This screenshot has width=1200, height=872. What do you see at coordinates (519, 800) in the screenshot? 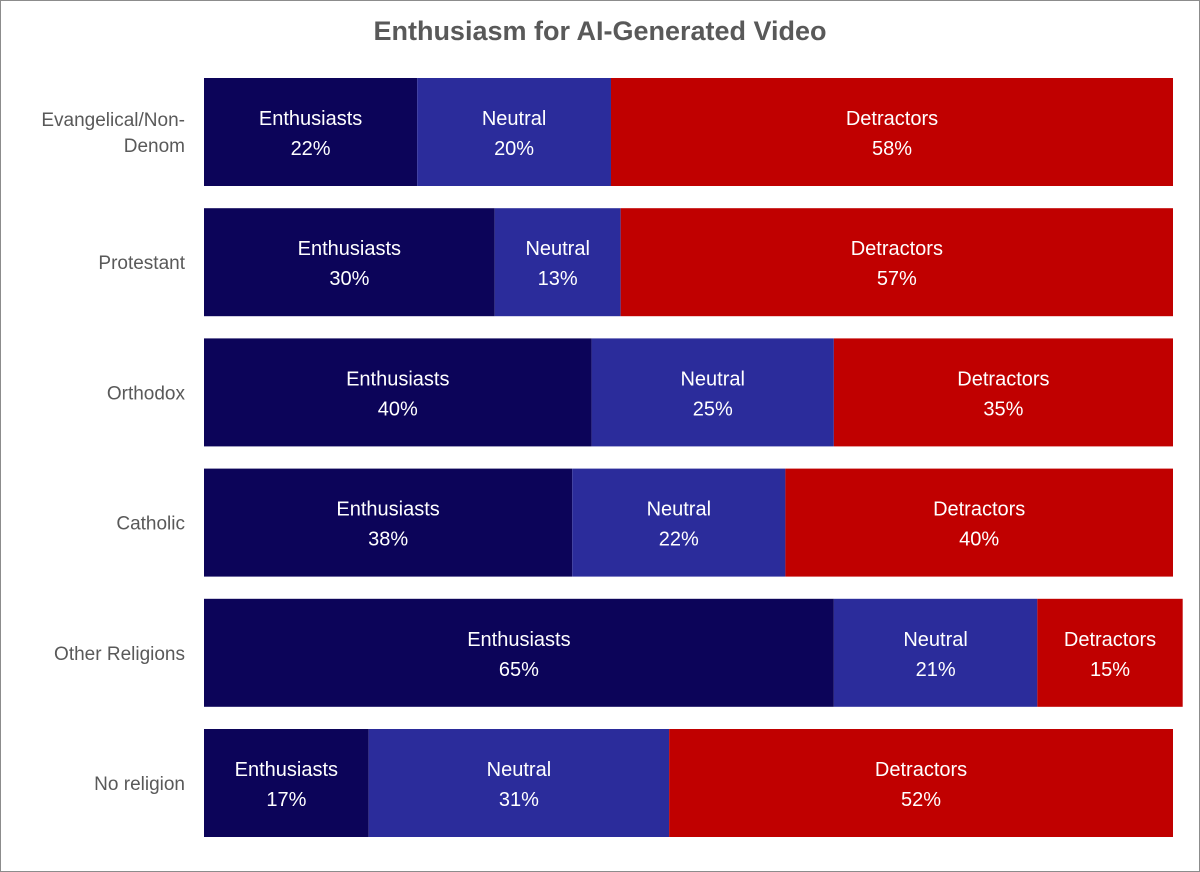
I see `data-label-no-religion-neutral-value: 31%` at bounding box center [519, 800].